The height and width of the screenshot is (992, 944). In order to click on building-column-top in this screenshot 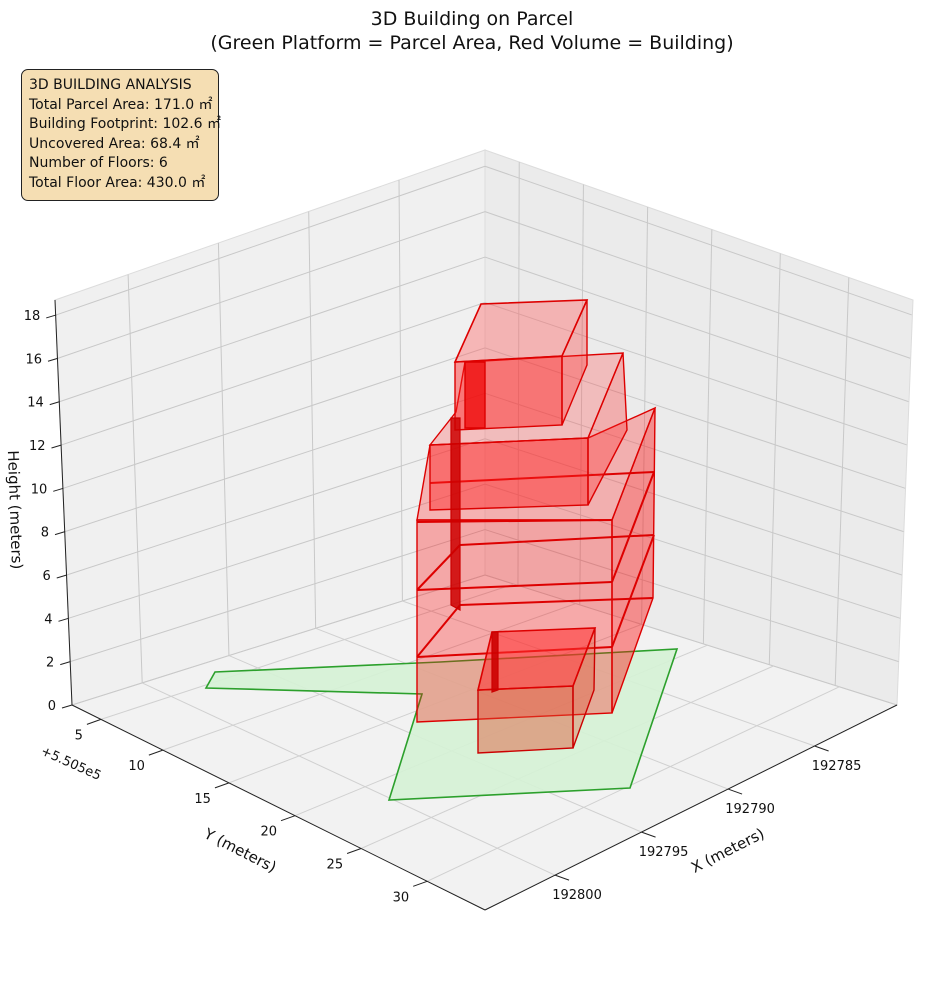, I will do `click(475, 395)`.